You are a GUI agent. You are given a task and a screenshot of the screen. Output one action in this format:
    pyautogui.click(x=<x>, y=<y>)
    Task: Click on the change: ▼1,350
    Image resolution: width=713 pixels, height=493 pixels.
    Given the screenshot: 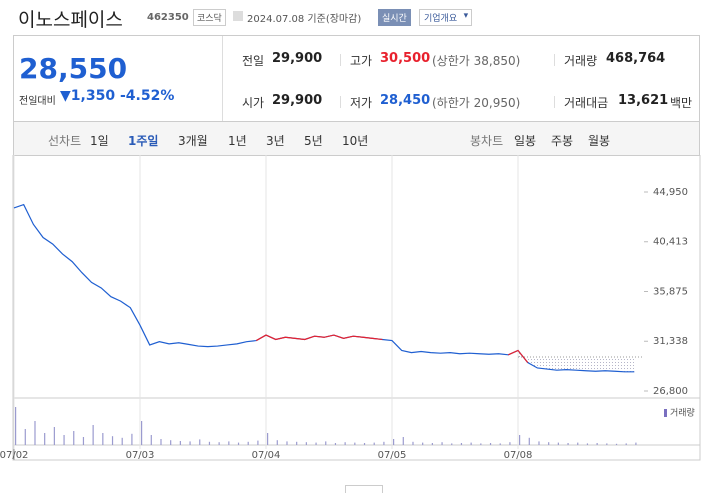 What is the action you would take?
    pyautogui.click(x=88, y=96)
    